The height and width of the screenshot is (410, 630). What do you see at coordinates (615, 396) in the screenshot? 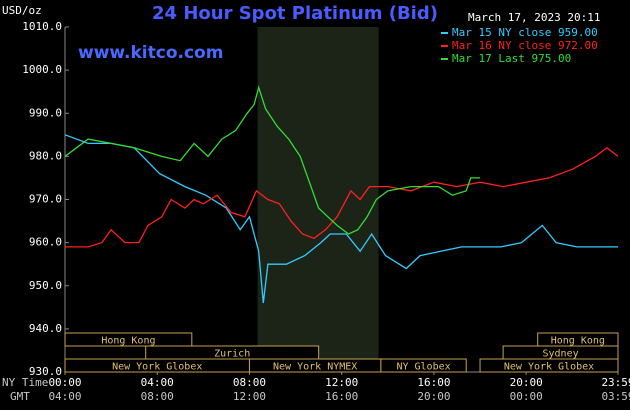
I see `x-tick-label-gmt: 03:59` at bounding box center [615, 396].